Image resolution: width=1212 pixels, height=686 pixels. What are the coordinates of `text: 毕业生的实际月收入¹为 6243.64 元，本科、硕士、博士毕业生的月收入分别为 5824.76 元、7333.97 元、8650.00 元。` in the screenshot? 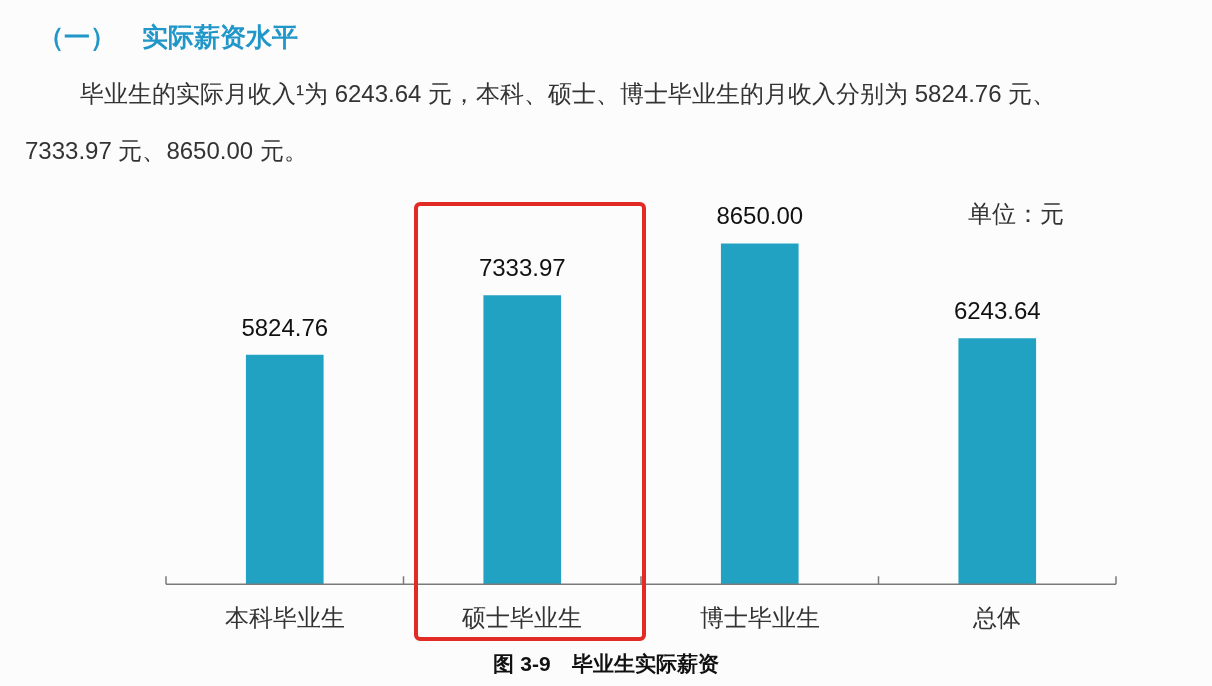 It's located at (541, 122).